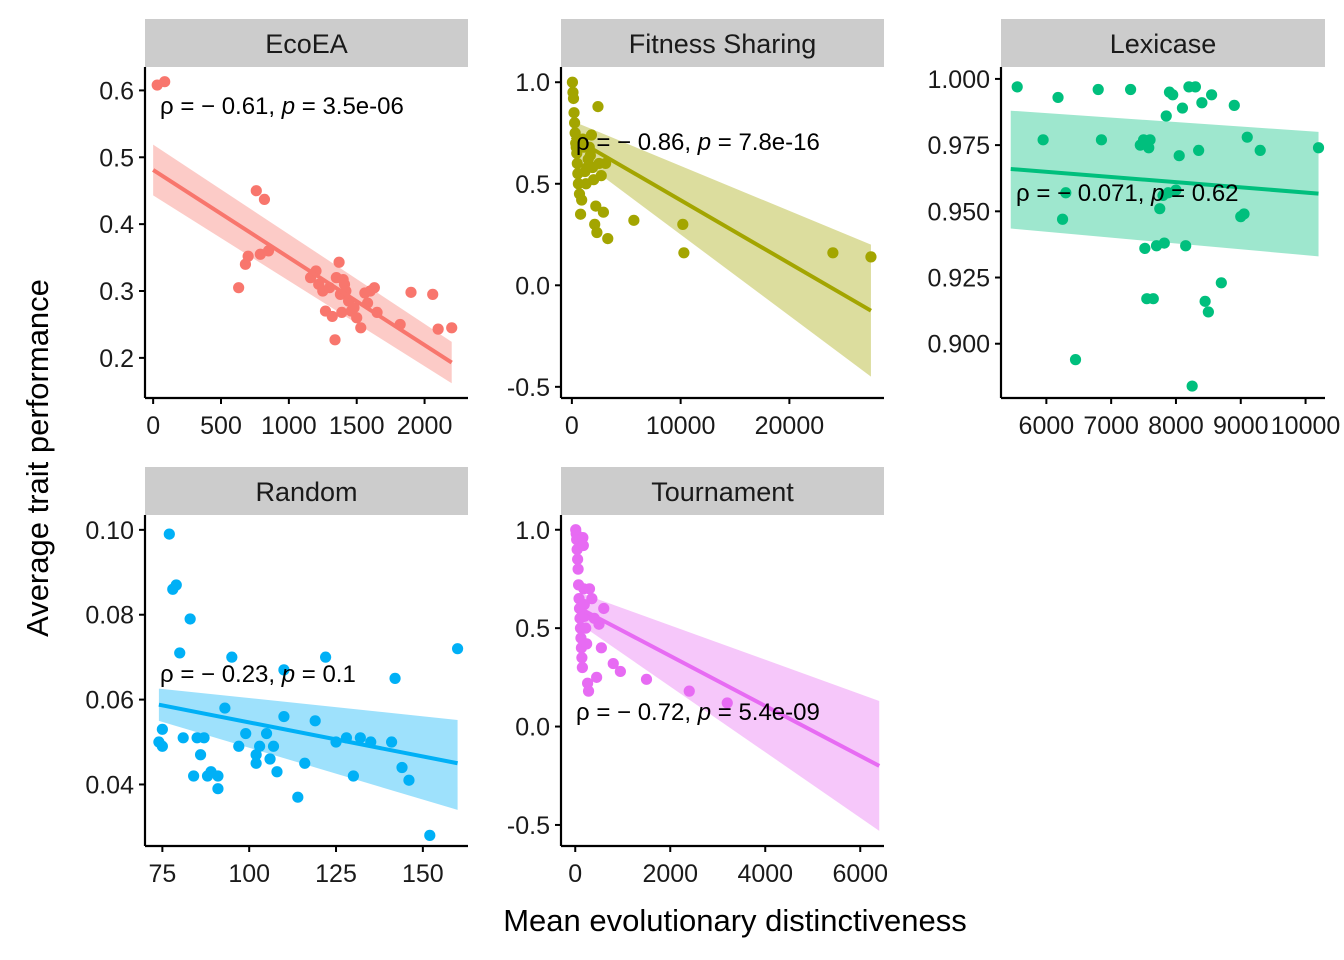 This screenshot has width=1344, height=960. I want to click on facet-strip-label: Tournament, so click(722, 492).